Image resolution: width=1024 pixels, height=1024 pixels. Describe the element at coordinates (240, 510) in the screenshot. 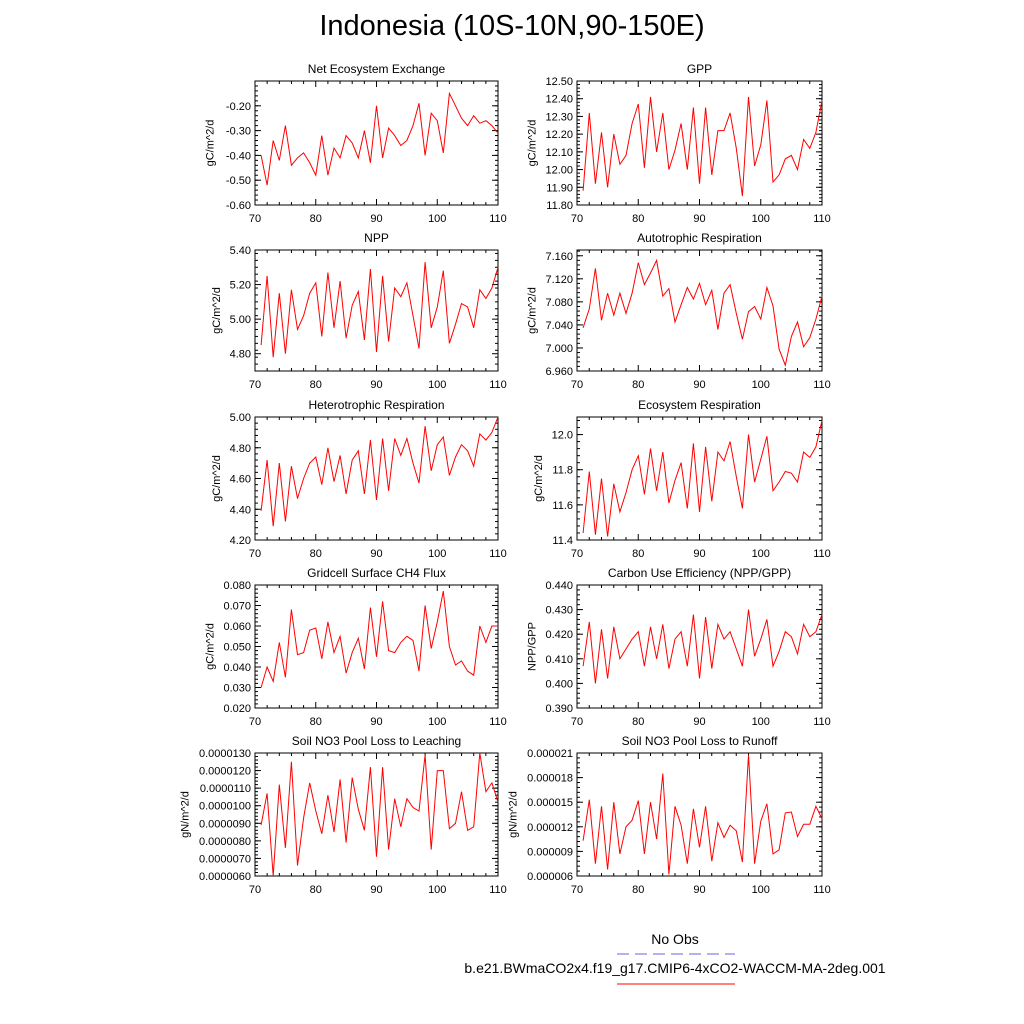

I see `y-tick-label: 4.40` at that location.